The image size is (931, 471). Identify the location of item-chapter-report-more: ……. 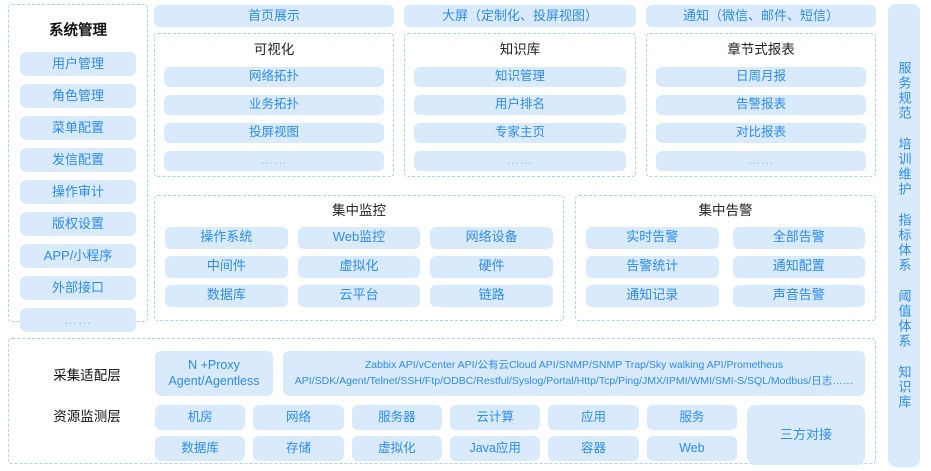
(761, 160).